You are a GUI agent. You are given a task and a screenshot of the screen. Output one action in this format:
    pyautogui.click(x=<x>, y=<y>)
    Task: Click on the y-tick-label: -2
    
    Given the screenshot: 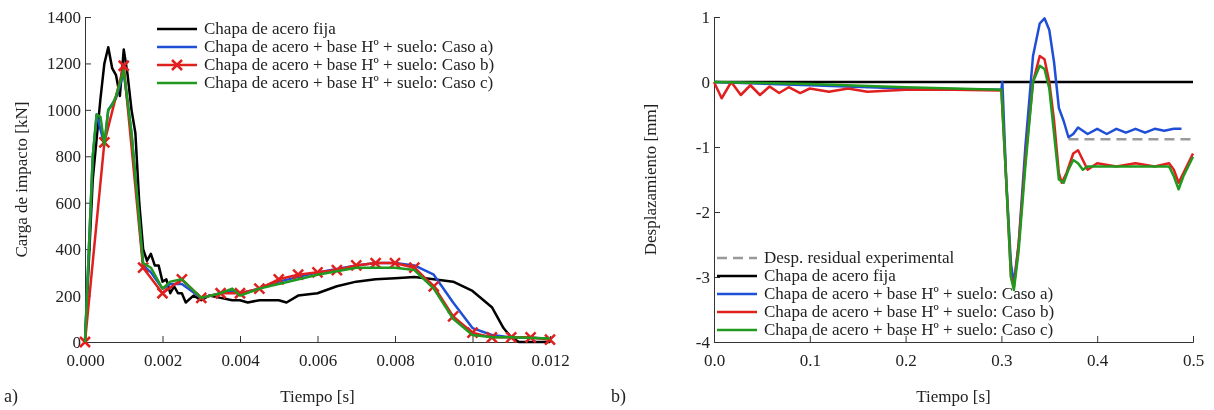 What is the action you would take?
    pyautogui.click(x=702, y=212)
    